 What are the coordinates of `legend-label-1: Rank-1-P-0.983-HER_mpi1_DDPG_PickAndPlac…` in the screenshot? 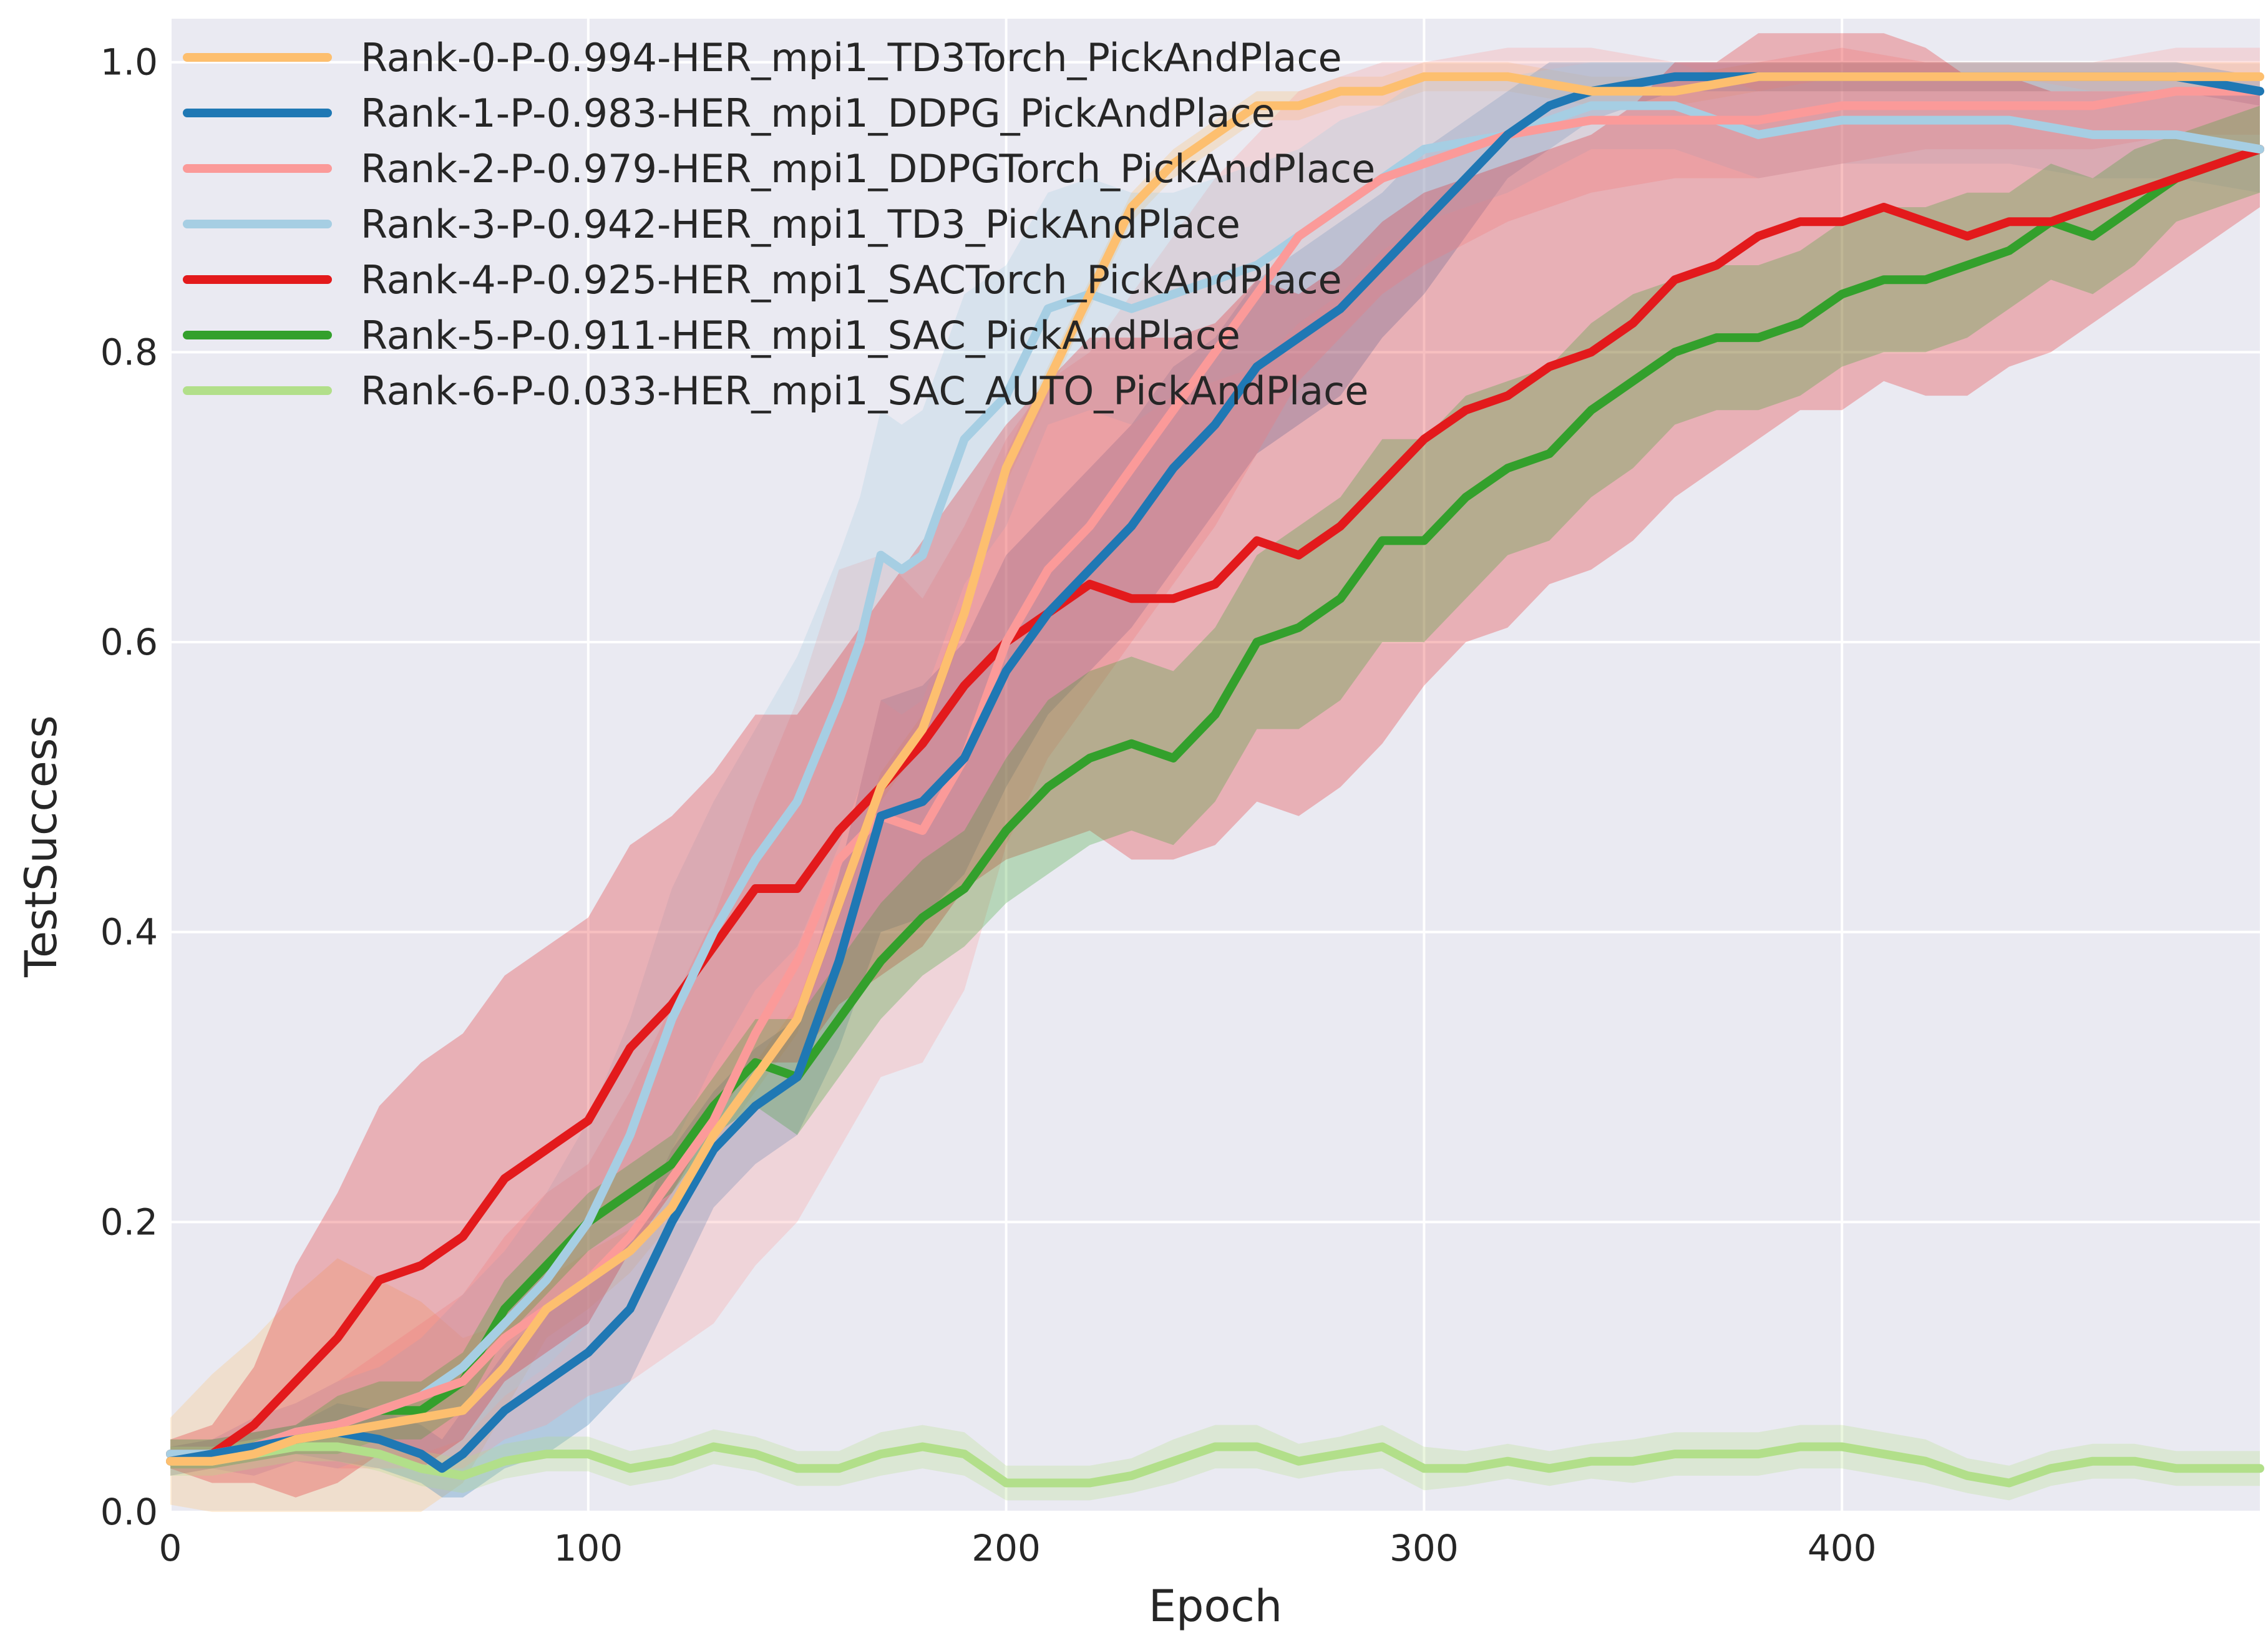 It's located at (818, 113).